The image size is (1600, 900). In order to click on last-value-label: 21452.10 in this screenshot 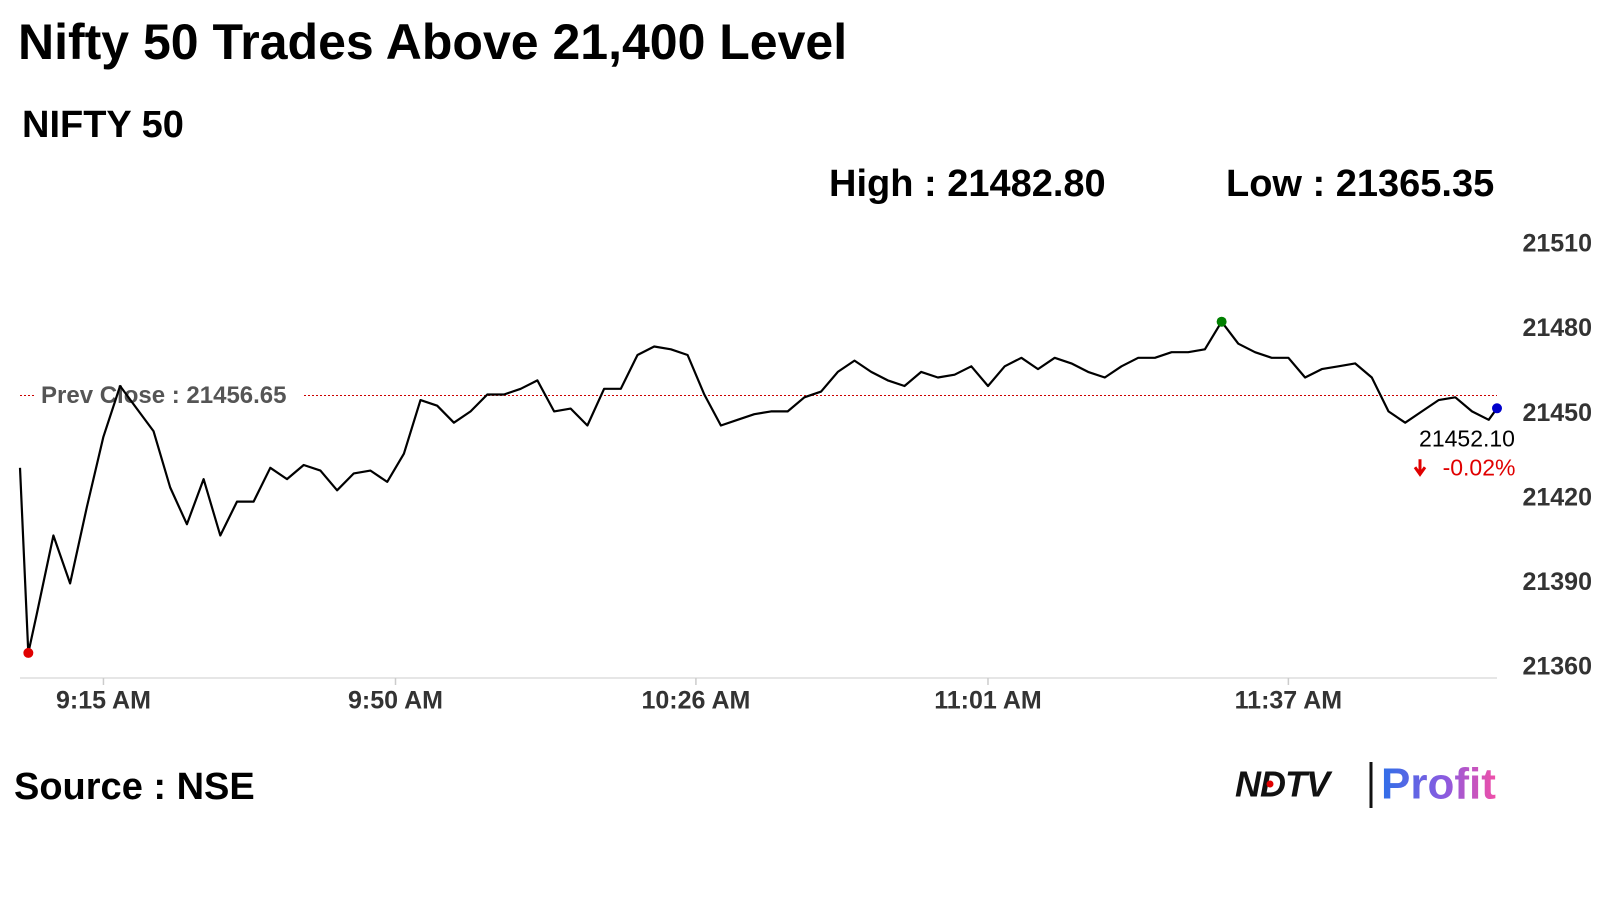, I will do `click(1467, 438)`.